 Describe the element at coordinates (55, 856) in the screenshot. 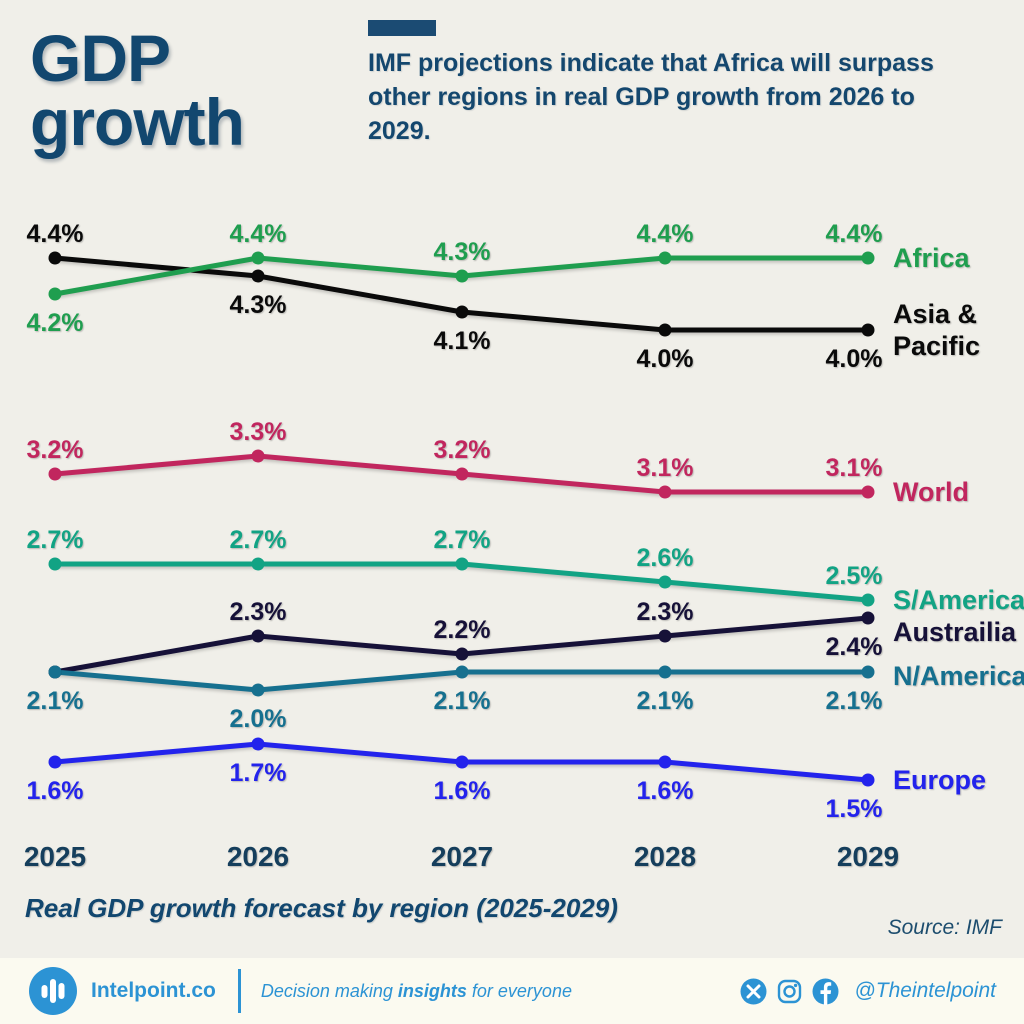

I see `x-axis-tick-2025: 2025` at that location.